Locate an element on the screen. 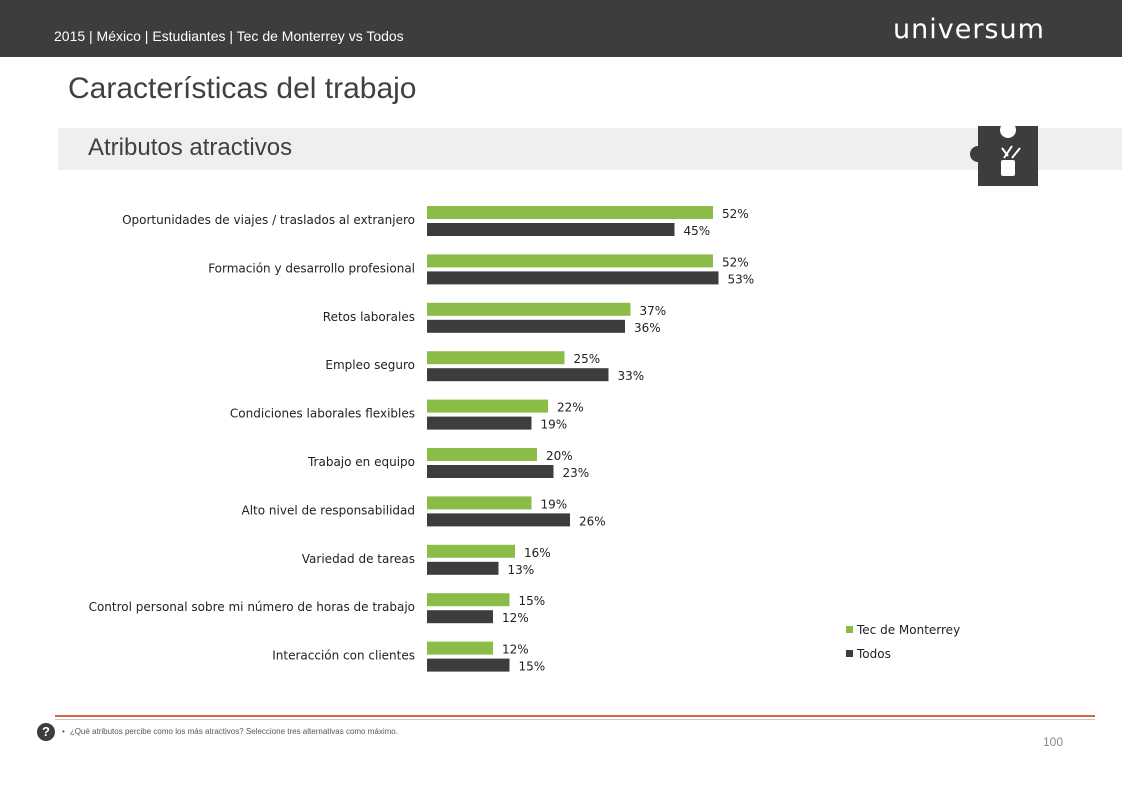  help-icon: ? is located at coordinates (46, 732).